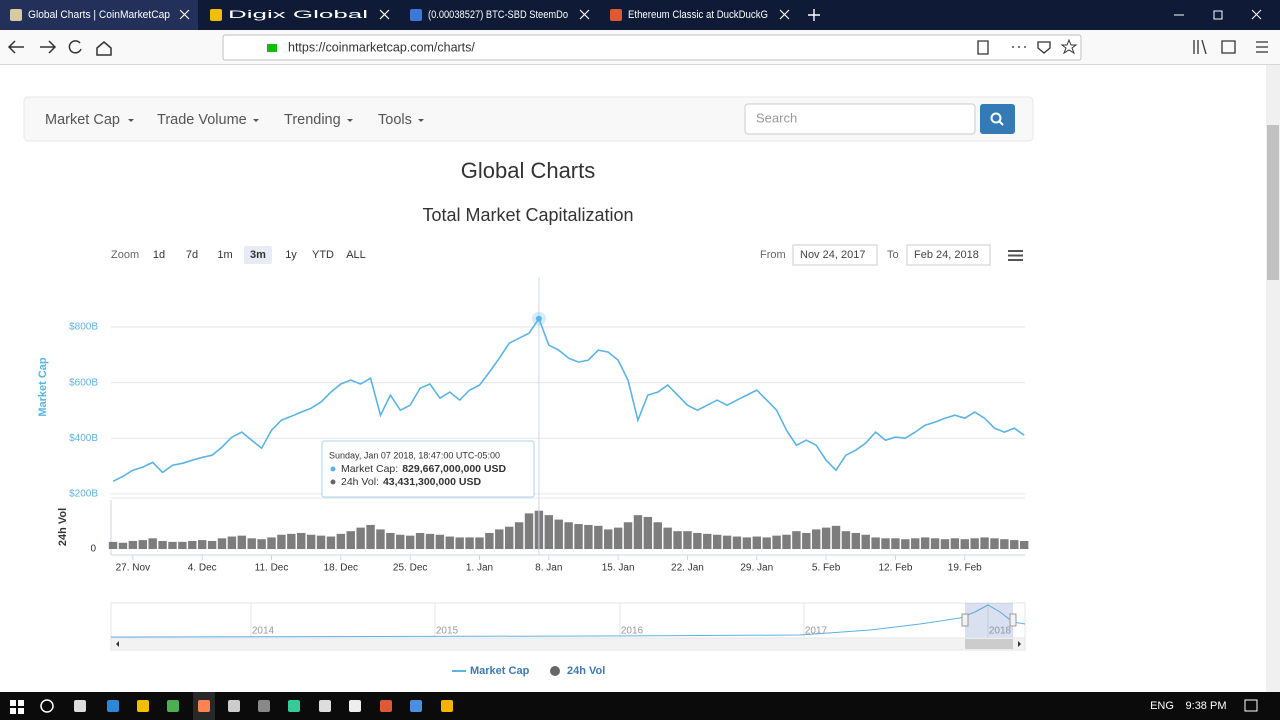 This screenshot has width=1280, height=720. I want to click on zoom-button: ALL, so click(356, 255).